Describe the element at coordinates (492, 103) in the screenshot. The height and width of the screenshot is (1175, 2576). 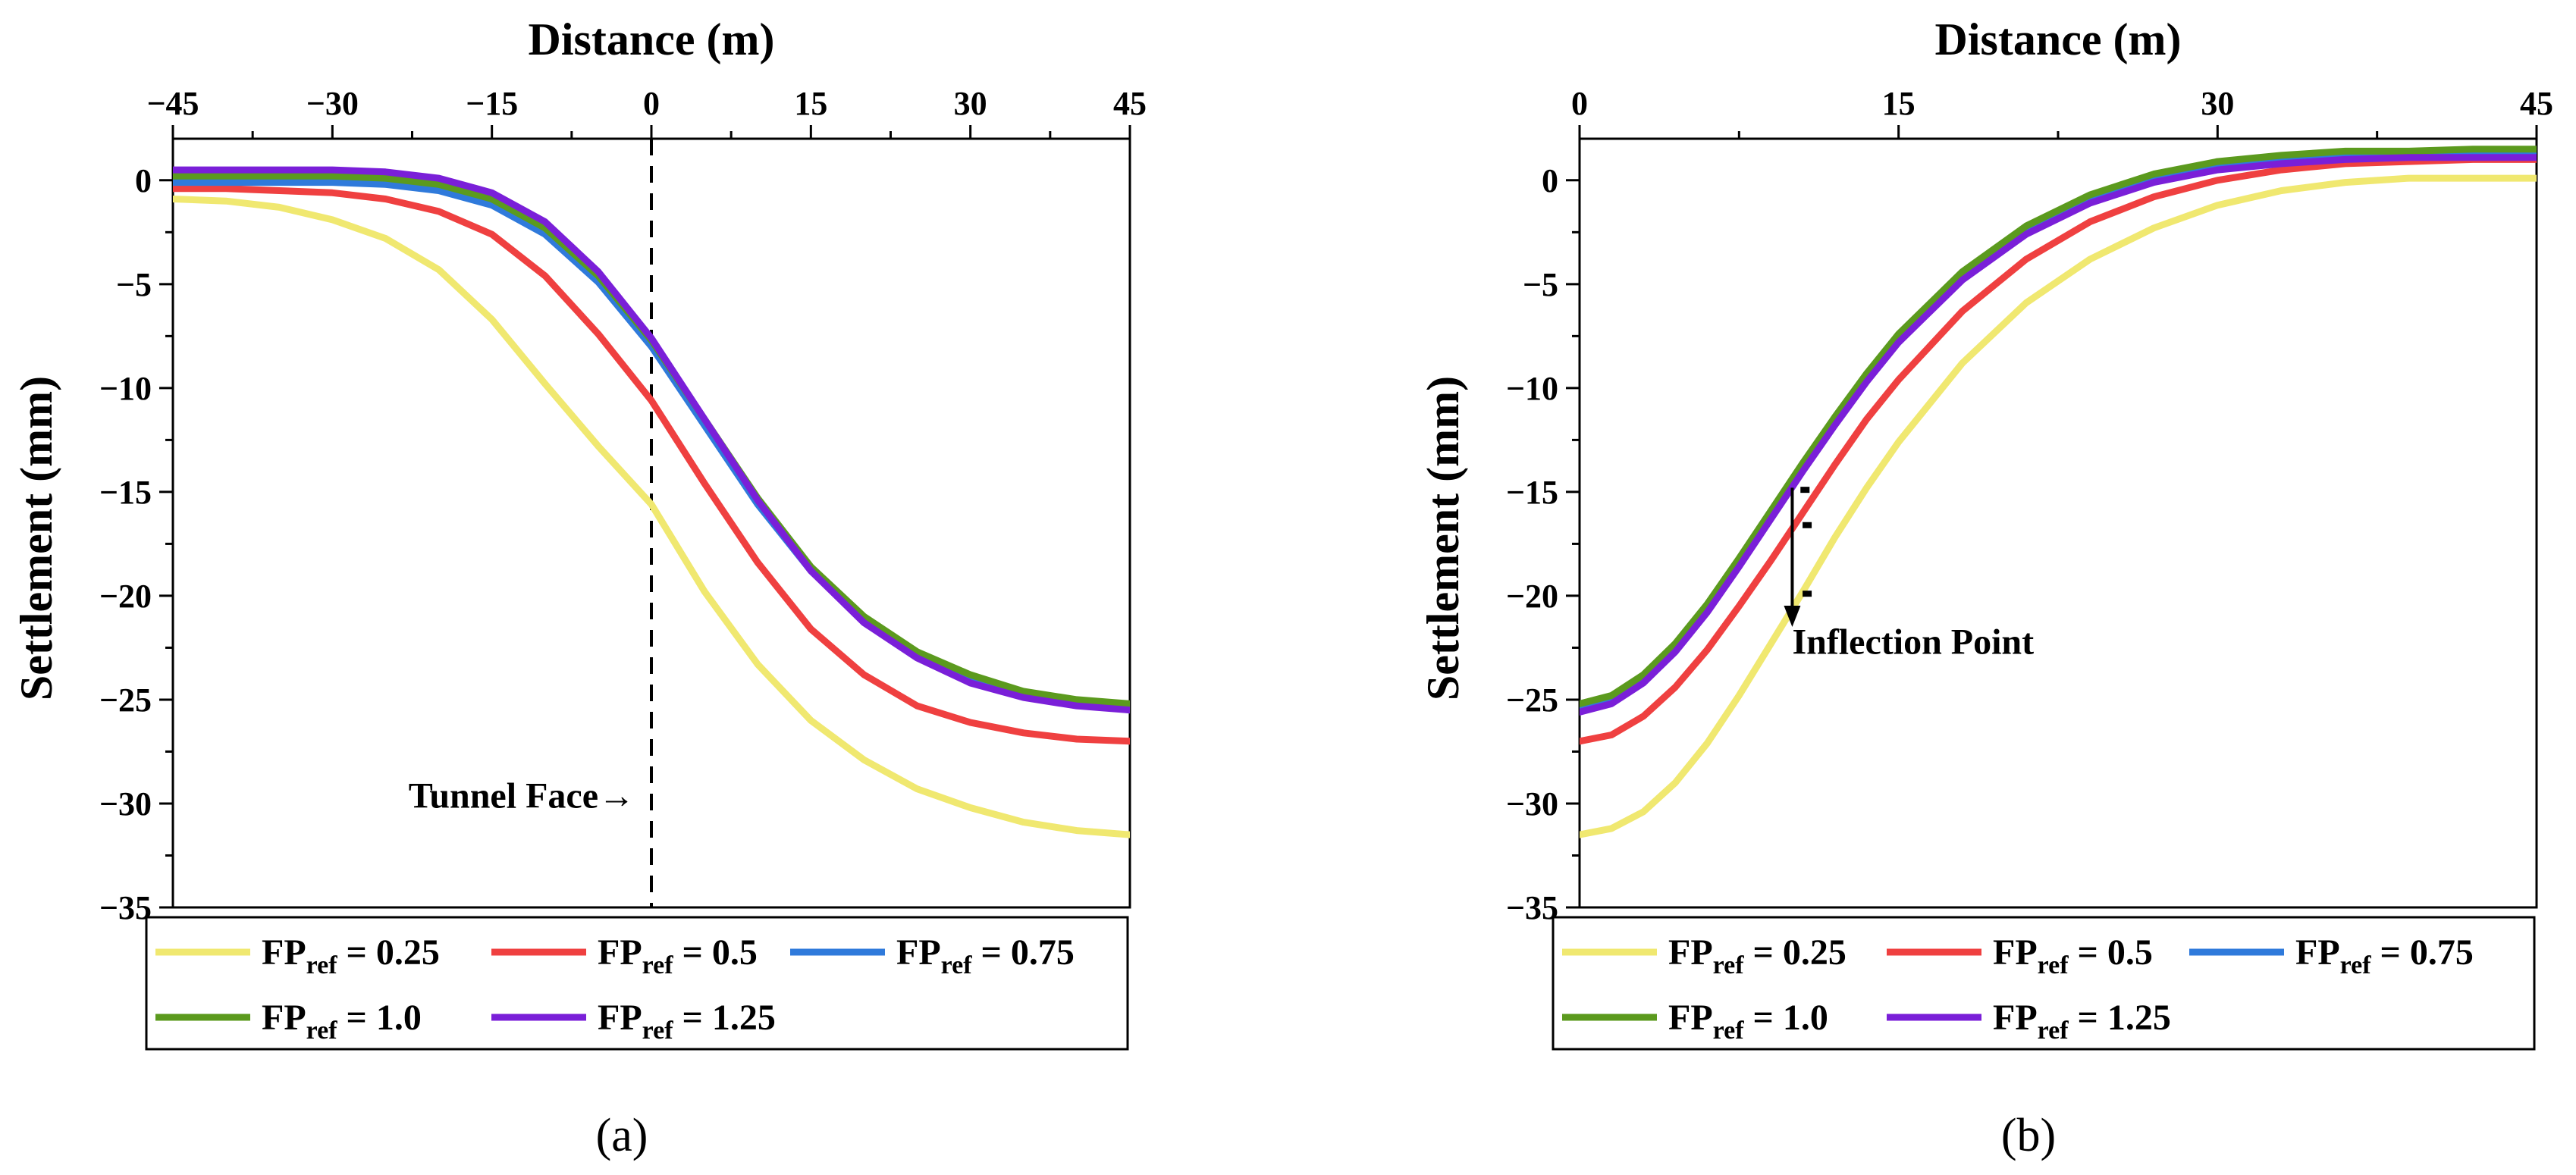
I see `x-tick-label: −15` at that location.